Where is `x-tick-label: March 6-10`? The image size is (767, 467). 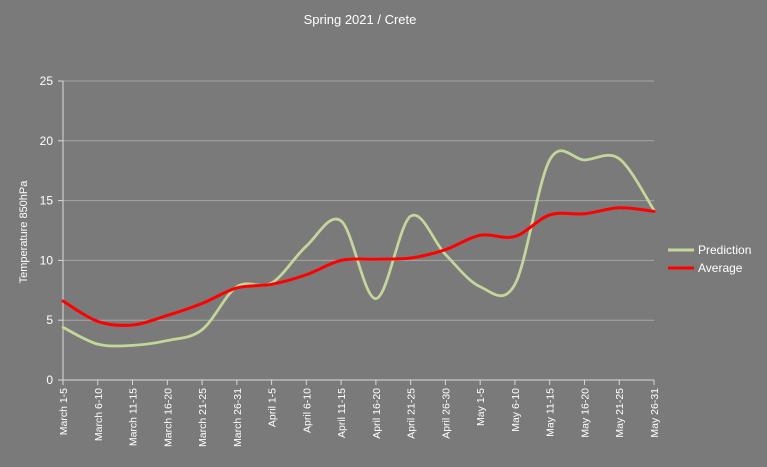
x-tick-label: March 6-10 is located at coordinates (99, 414).